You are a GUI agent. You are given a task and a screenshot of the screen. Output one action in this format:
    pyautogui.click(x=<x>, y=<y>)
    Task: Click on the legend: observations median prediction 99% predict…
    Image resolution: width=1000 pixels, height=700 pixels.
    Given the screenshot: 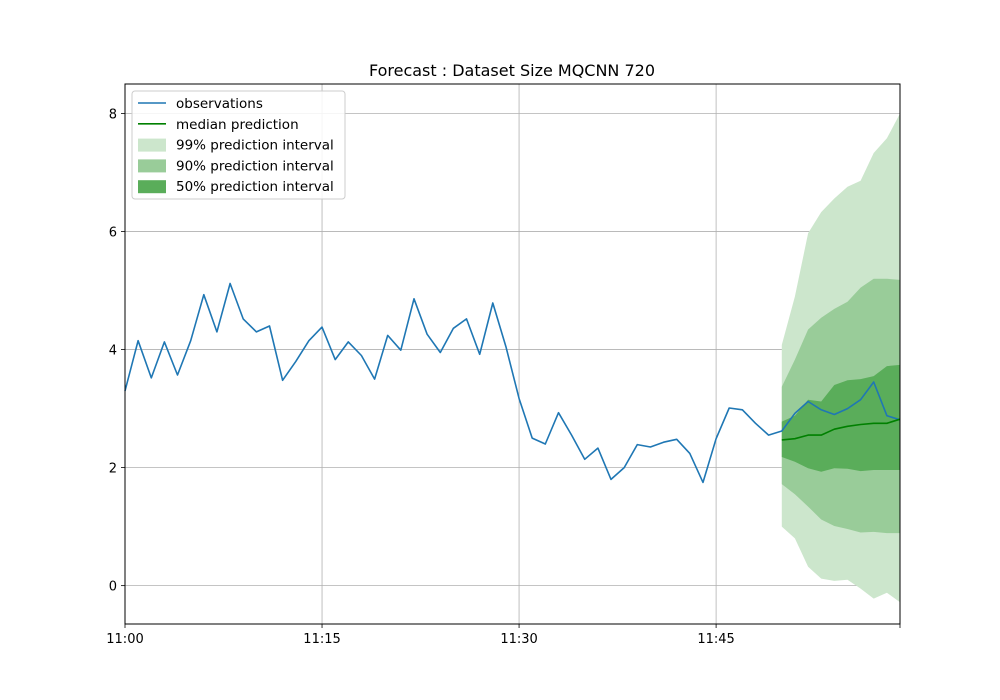 What is the action you would take?
    pyautogui.click(x=238, y=145)
    